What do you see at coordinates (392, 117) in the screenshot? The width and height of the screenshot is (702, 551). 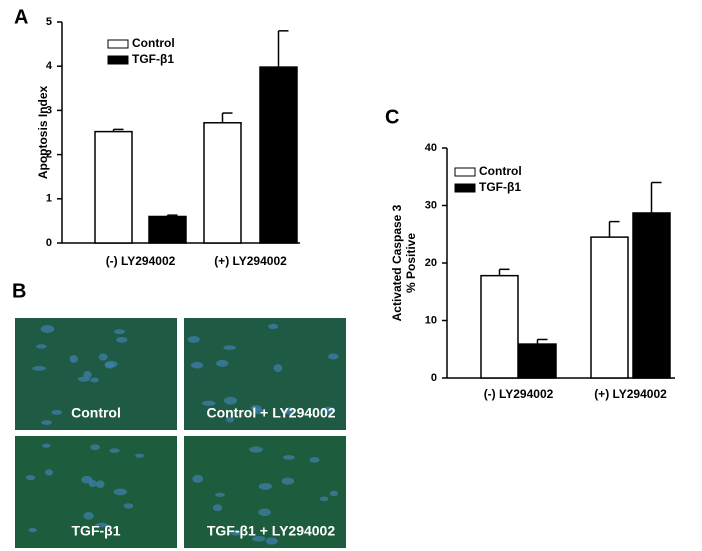 I see `panel-label: C` at bounding box center [392, 117].